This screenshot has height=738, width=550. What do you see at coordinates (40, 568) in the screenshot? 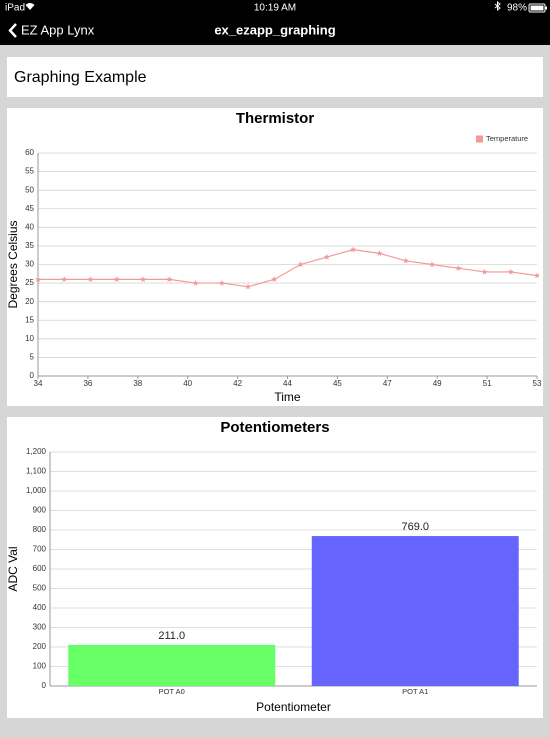
I see `y-tick-label: 600` at bounding box center [40, 568].